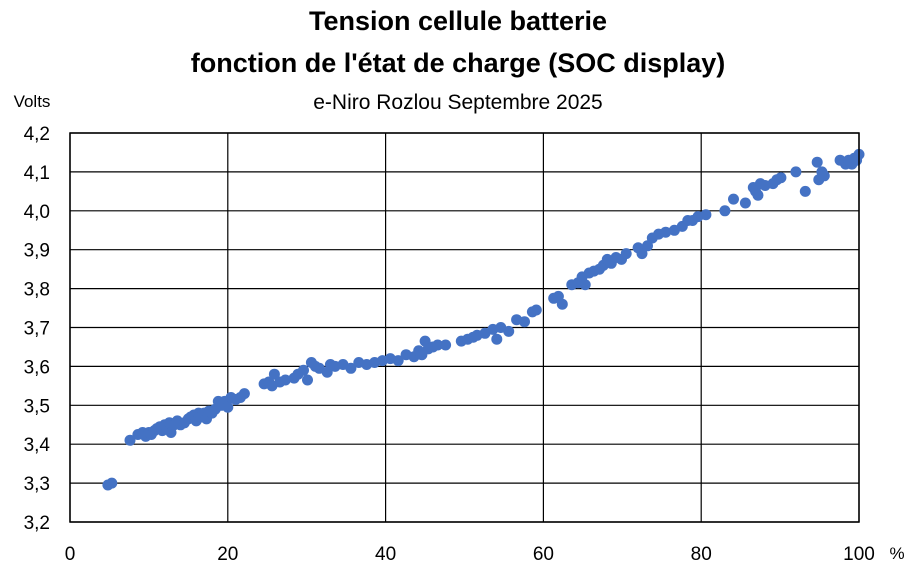 The height and width of the screenshot is (571, 916). I want to click on y-tick-label: 3,8, so click(37, 290).